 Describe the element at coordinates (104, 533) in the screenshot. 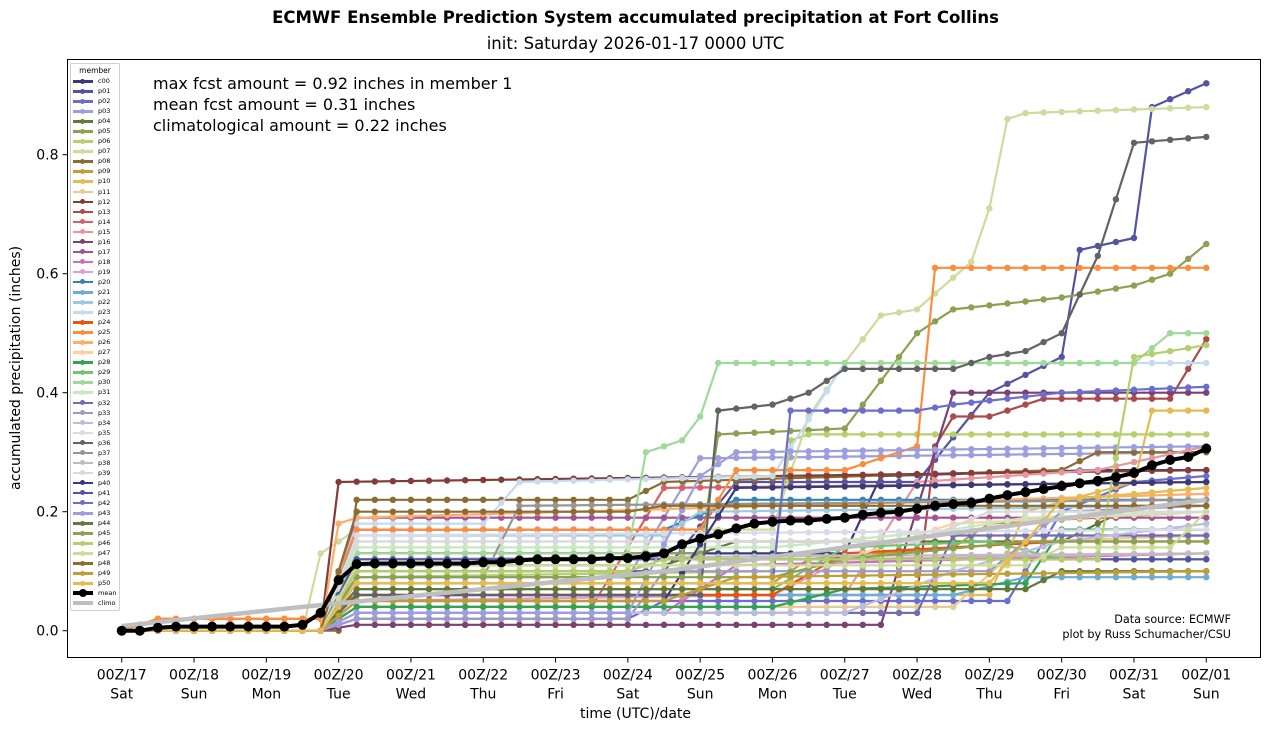

I see `legend-label: p45` at that location.